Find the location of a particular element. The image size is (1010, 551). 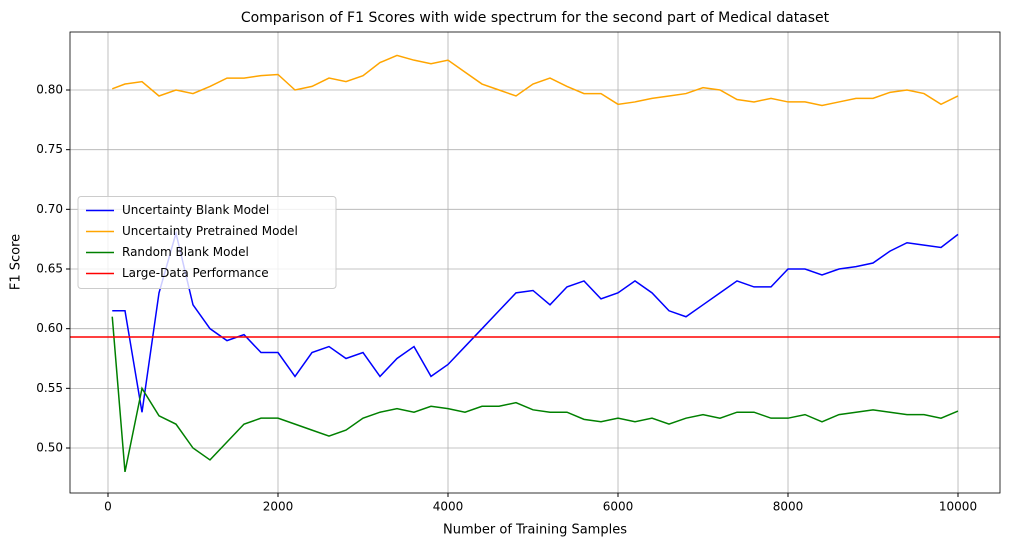

y-tick-label: 0.75 is located at coordinates (49, 149).